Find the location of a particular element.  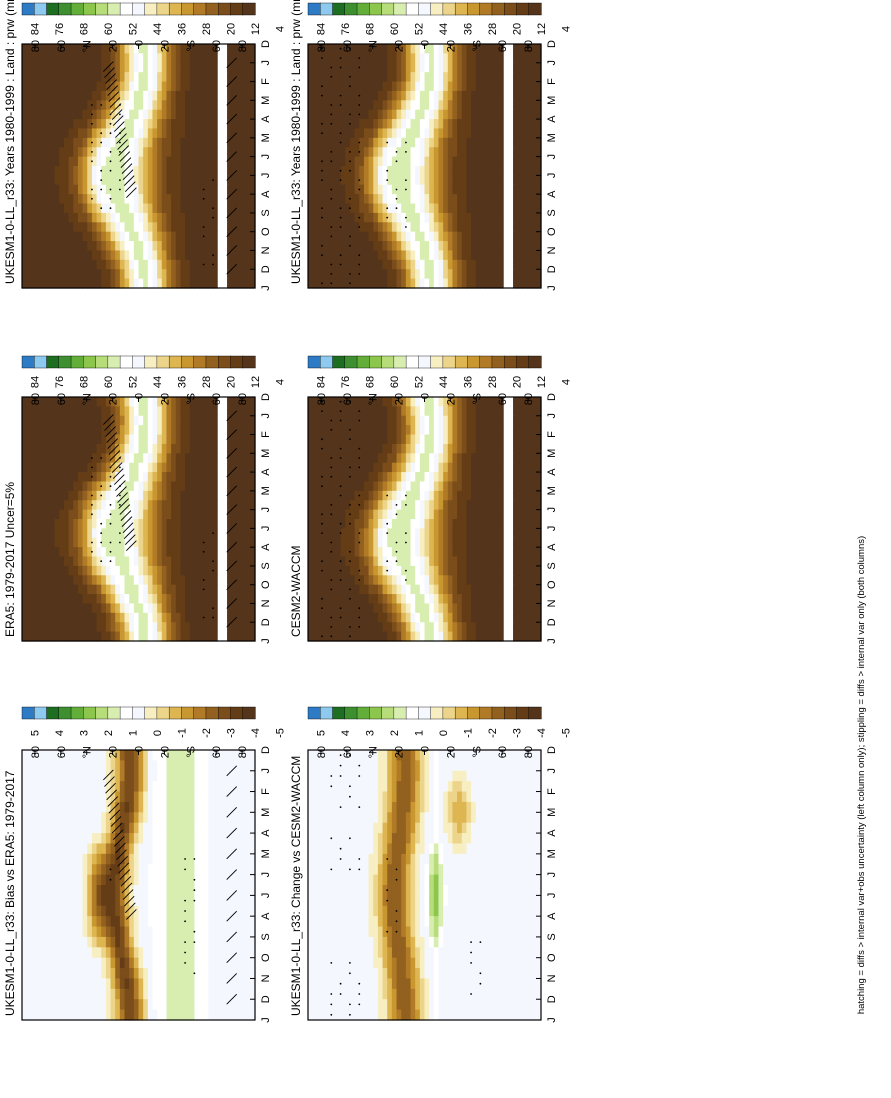

lat-tick-label: 0 is located at coordinates (140, 43).